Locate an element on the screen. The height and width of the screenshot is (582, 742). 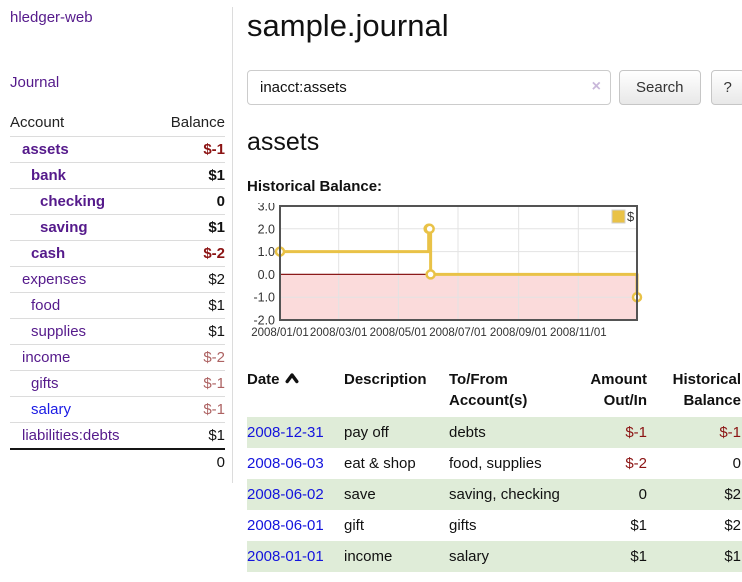
account-link-gifts: gifts is located at coordinates (45, 383).